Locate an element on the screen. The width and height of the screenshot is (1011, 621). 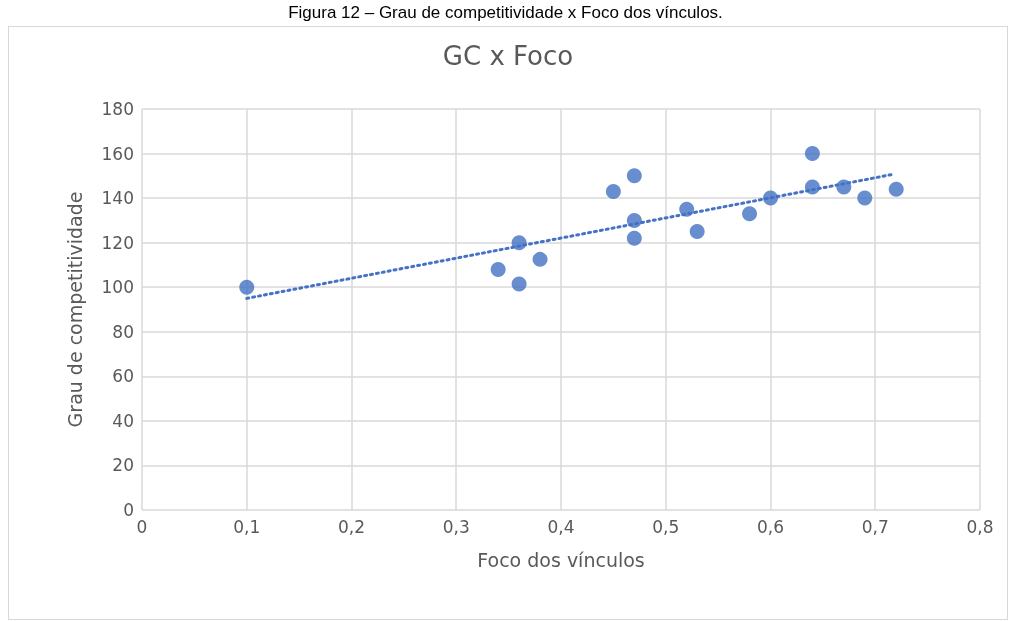
y-tick-label: 80 is located at coordinates (123, 331).